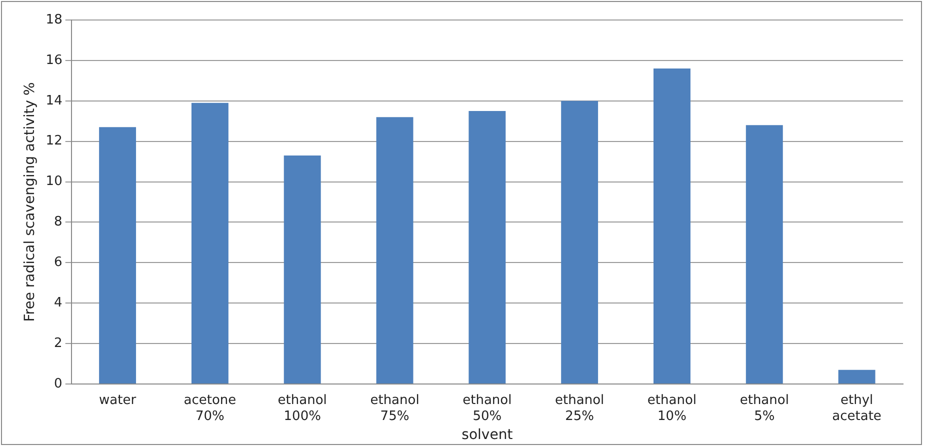  Describe the element at coordinates (857, 408) in the screenshot. I see `x-tick-label: ethyl acetate` at that location.